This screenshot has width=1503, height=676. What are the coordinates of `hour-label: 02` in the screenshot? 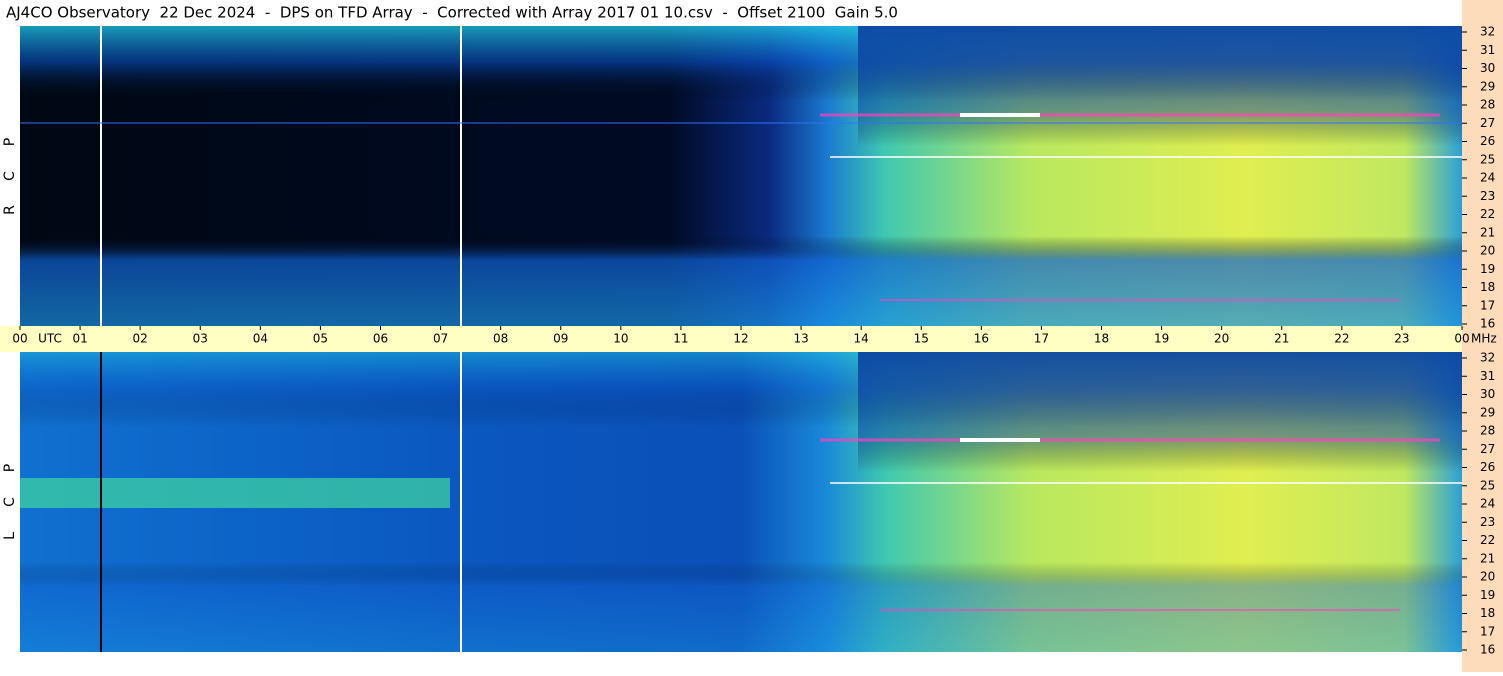 It's located at (140, 339).